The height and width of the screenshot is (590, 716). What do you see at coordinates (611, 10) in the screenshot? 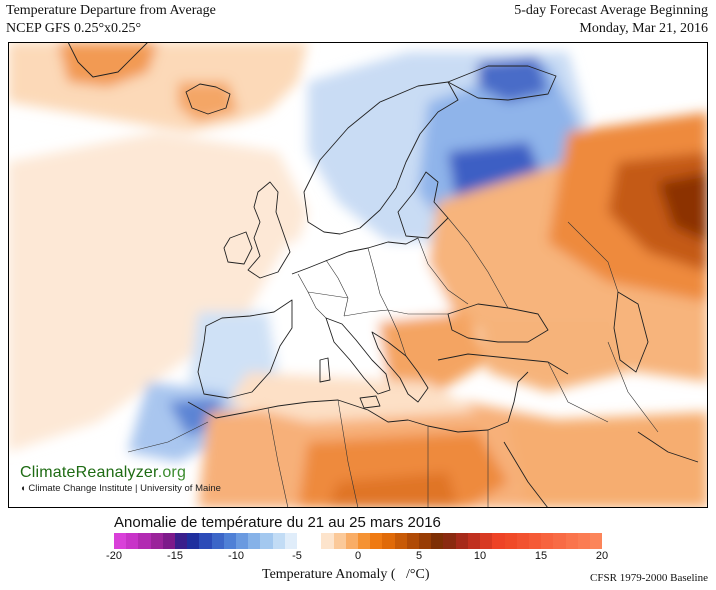
I see `forecast-period-label: 5-day Forecast Average Beginning` at bounding box center [611, 10].